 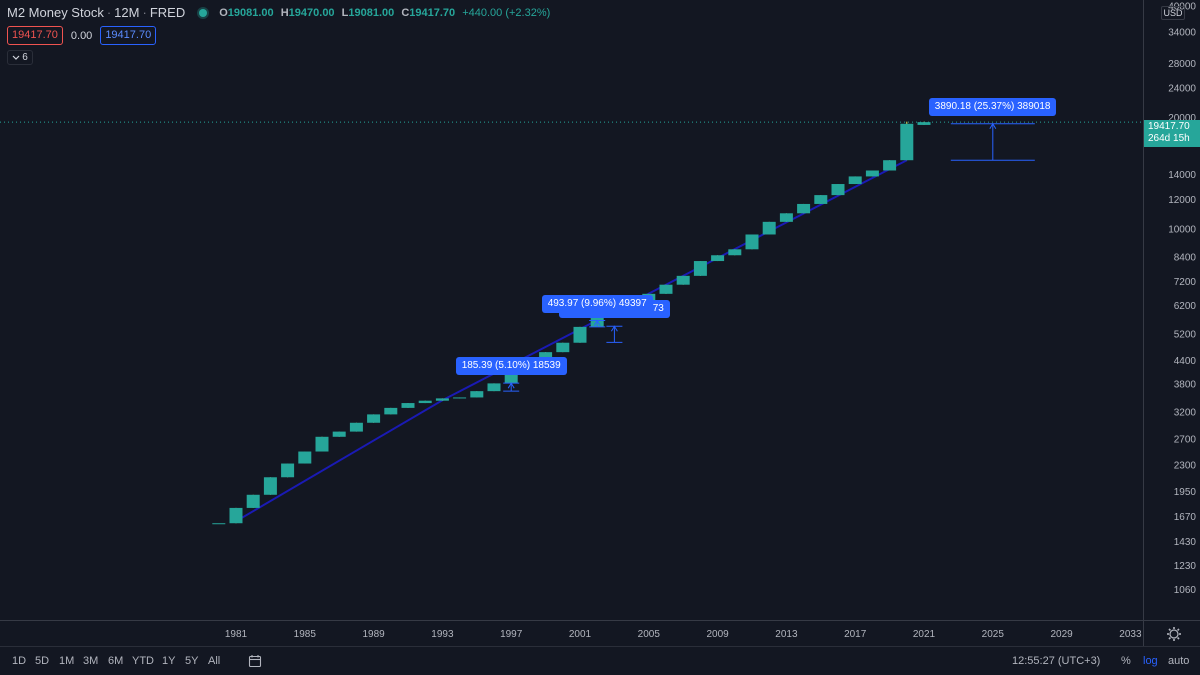 What do you see at coordinates (1185, 257) in the screenshot?
I see `price-tick-label: 8400` at bounding box center [1185, 257].